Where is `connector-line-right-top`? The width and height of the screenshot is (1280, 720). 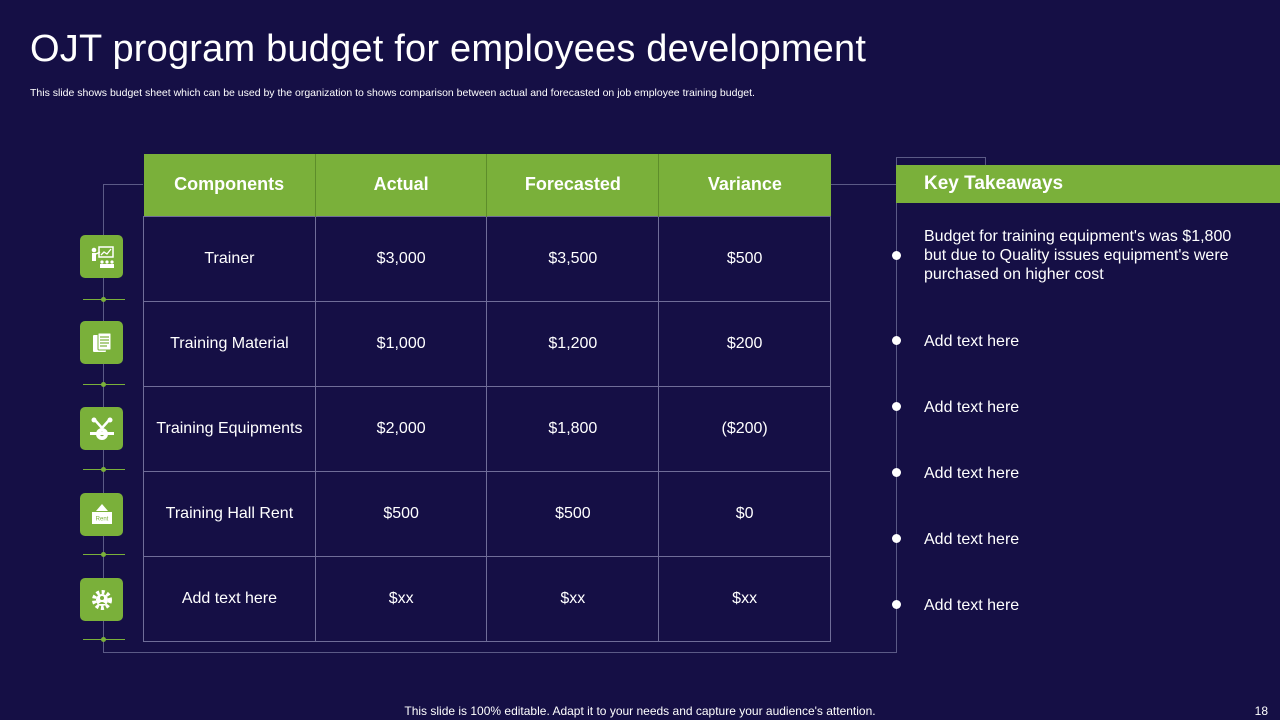
connector-line-right-top is located at coordinates (941, 157).